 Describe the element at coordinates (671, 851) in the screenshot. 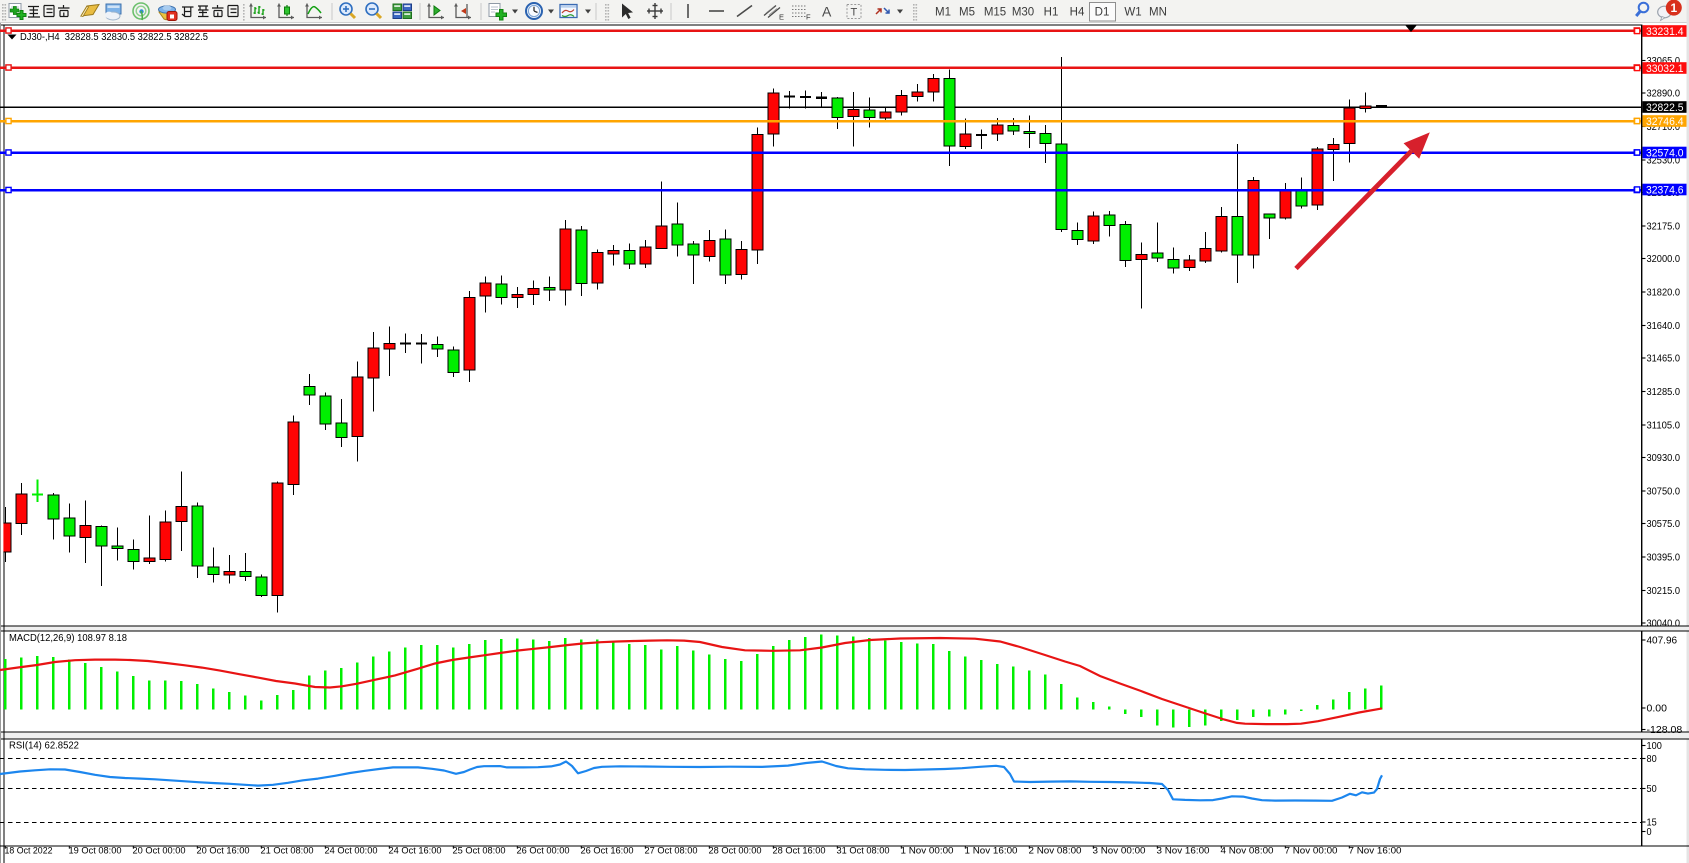

I see `svg-text: 27 Oct 08:00` at that location.